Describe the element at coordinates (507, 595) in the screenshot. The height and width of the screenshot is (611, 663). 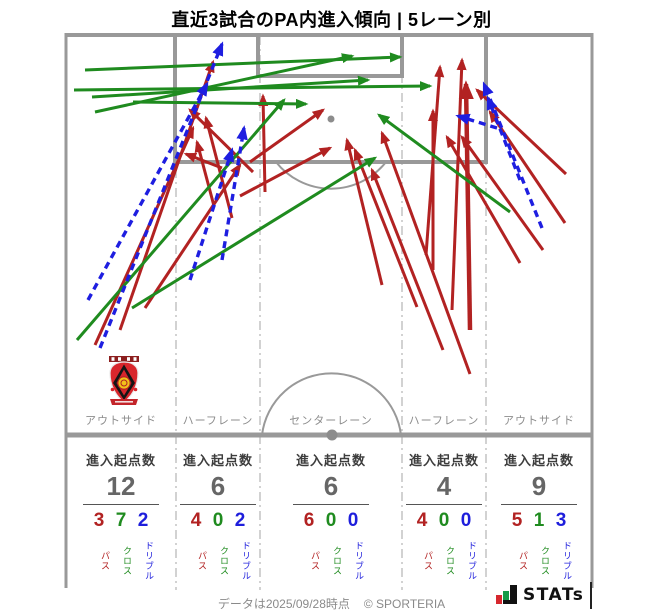
I see `bar-chart-icon` at that location.